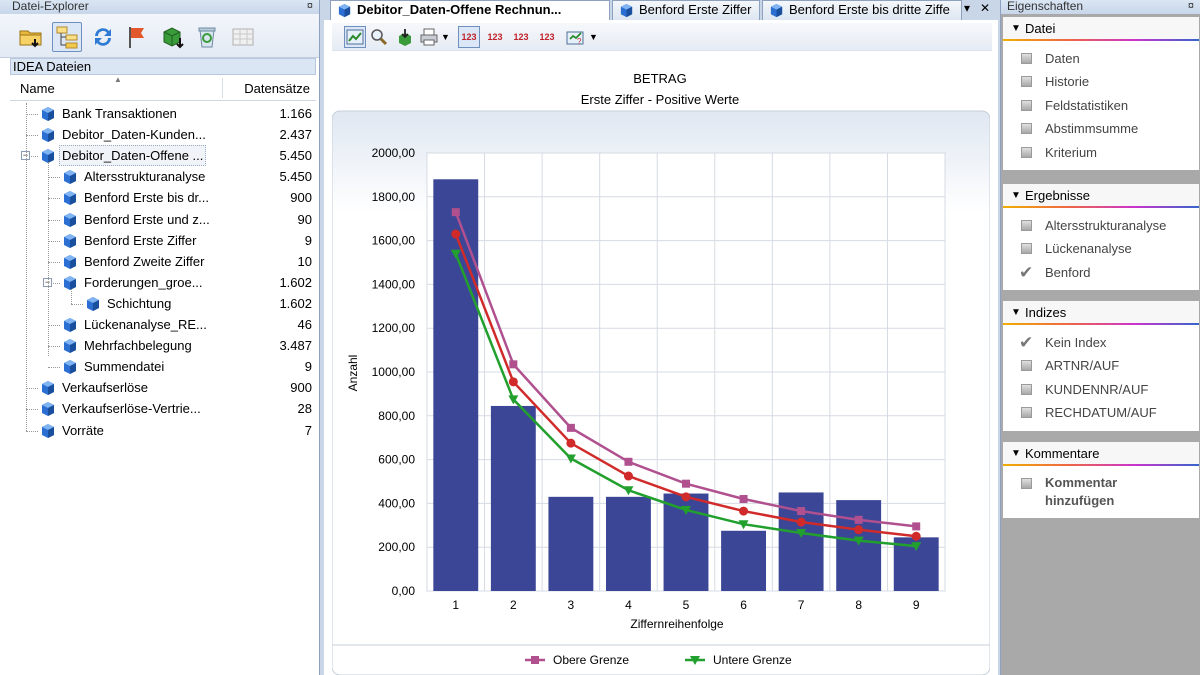 The height and width of the screenshot is (675, 1200). Describe the element at coordinates (163, 156) in the screenshot. I see `tree-row: Debitor_Daten-Offene ... 5.450` at that location.